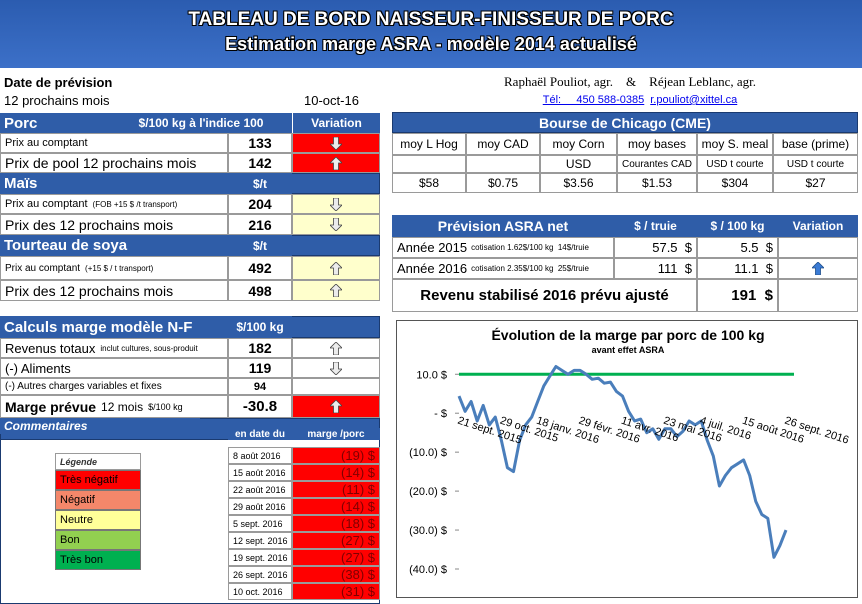 The height and width of the screenshot is (604, 862). Describe the element at coordinates (260, 472) in the screenshot. I see `history-date: 15 août 2016` at that location.